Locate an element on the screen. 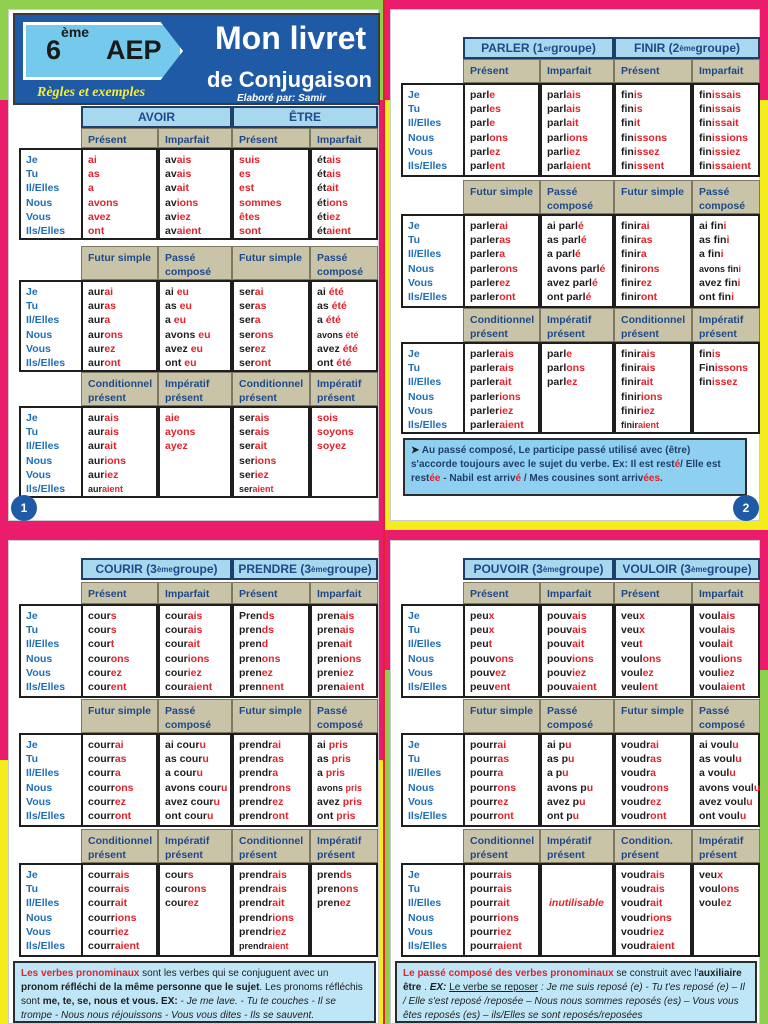 The image size is (768, 1024). conjugated-form: ont fini is located at coordinates (728, 297).